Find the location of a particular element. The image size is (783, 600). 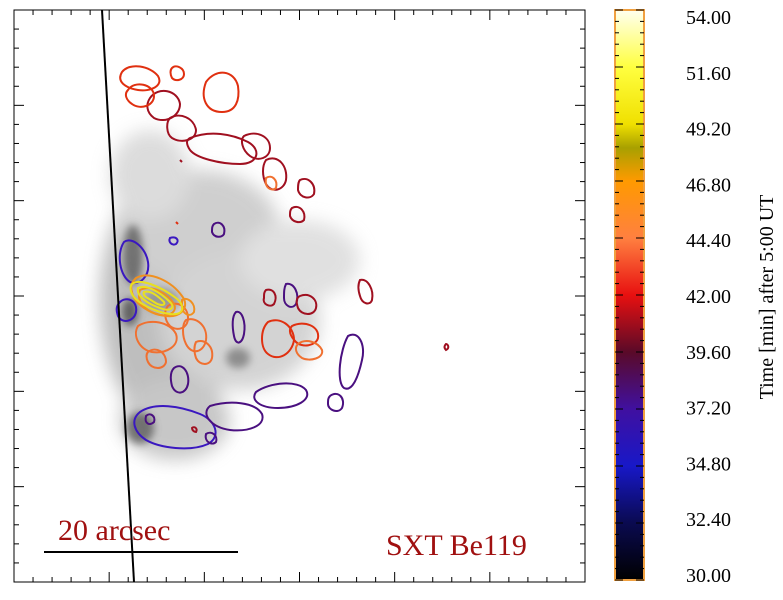

colorbar-tick-label: 42.00 is located at coordinates (708, 297).